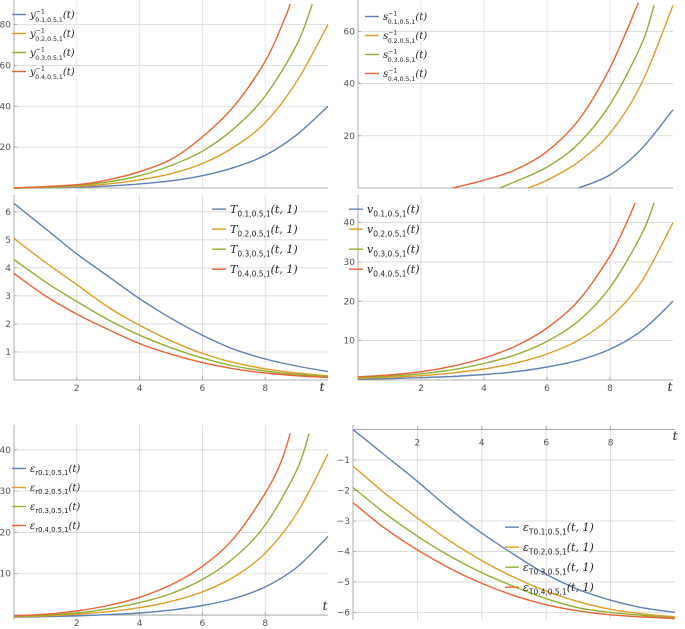 The image size is (685, 629). What do you see at coordinates (343, 522) in the screenshot?
I see `y-tick-label: −3` at bounding box center [343, 522].